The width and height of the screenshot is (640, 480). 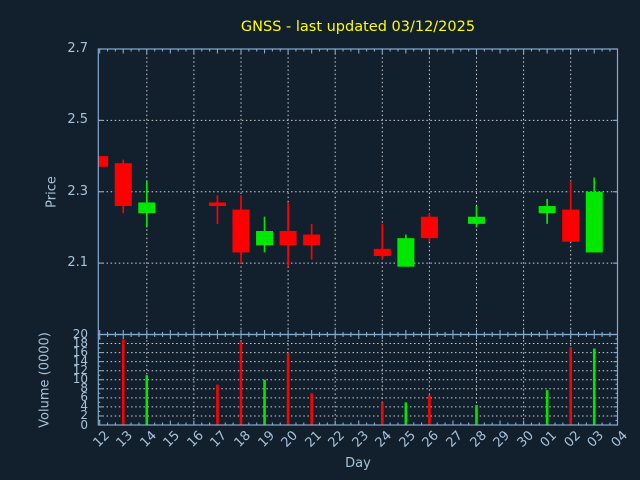 I want to click on volume-tick-label: 0, so click(x=84, y=424).